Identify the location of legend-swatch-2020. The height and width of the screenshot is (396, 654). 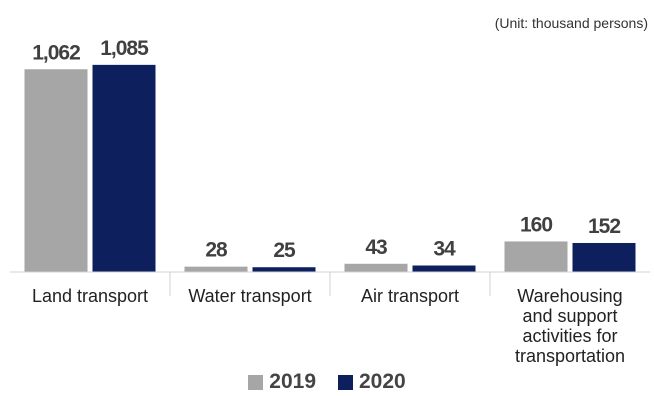
(345, 382).